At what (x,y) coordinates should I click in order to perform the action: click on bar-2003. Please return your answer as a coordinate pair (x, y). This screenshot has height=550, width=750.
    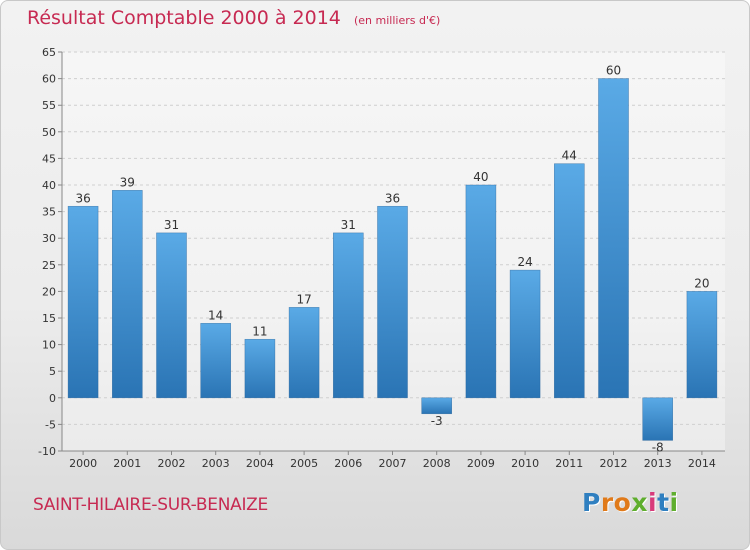
    Looking at the image, I should click on (215, 360).